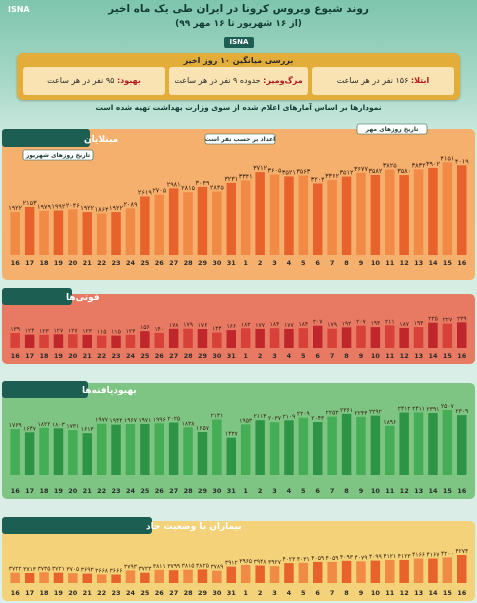  I want to click on bar-value-label: ۱۹۴, so click(376, 323).